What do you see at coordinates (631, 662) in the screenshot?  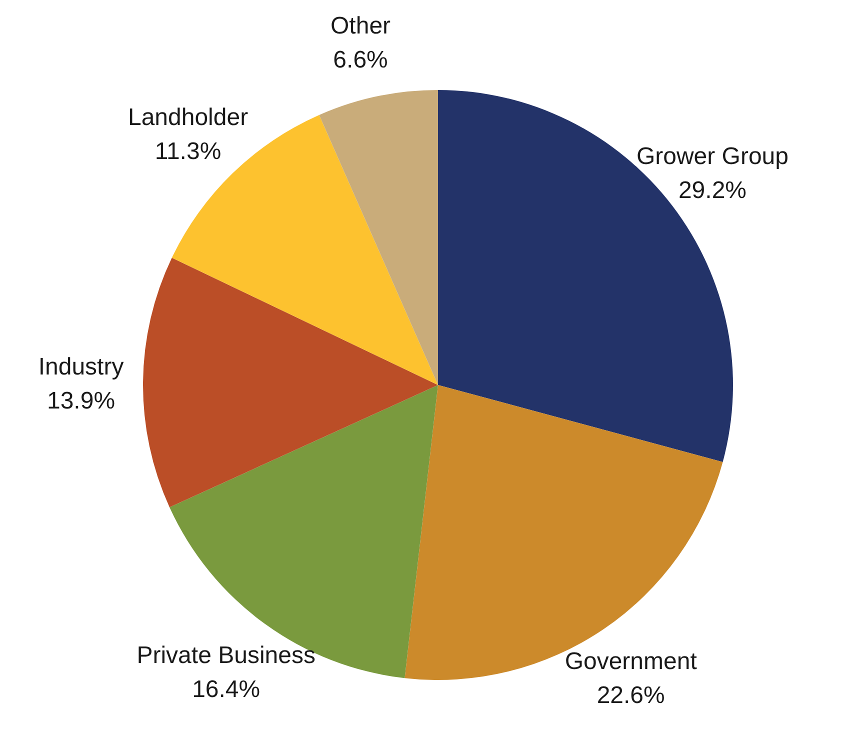 I see `slice-label: Government` at bounding box center [631, 662].